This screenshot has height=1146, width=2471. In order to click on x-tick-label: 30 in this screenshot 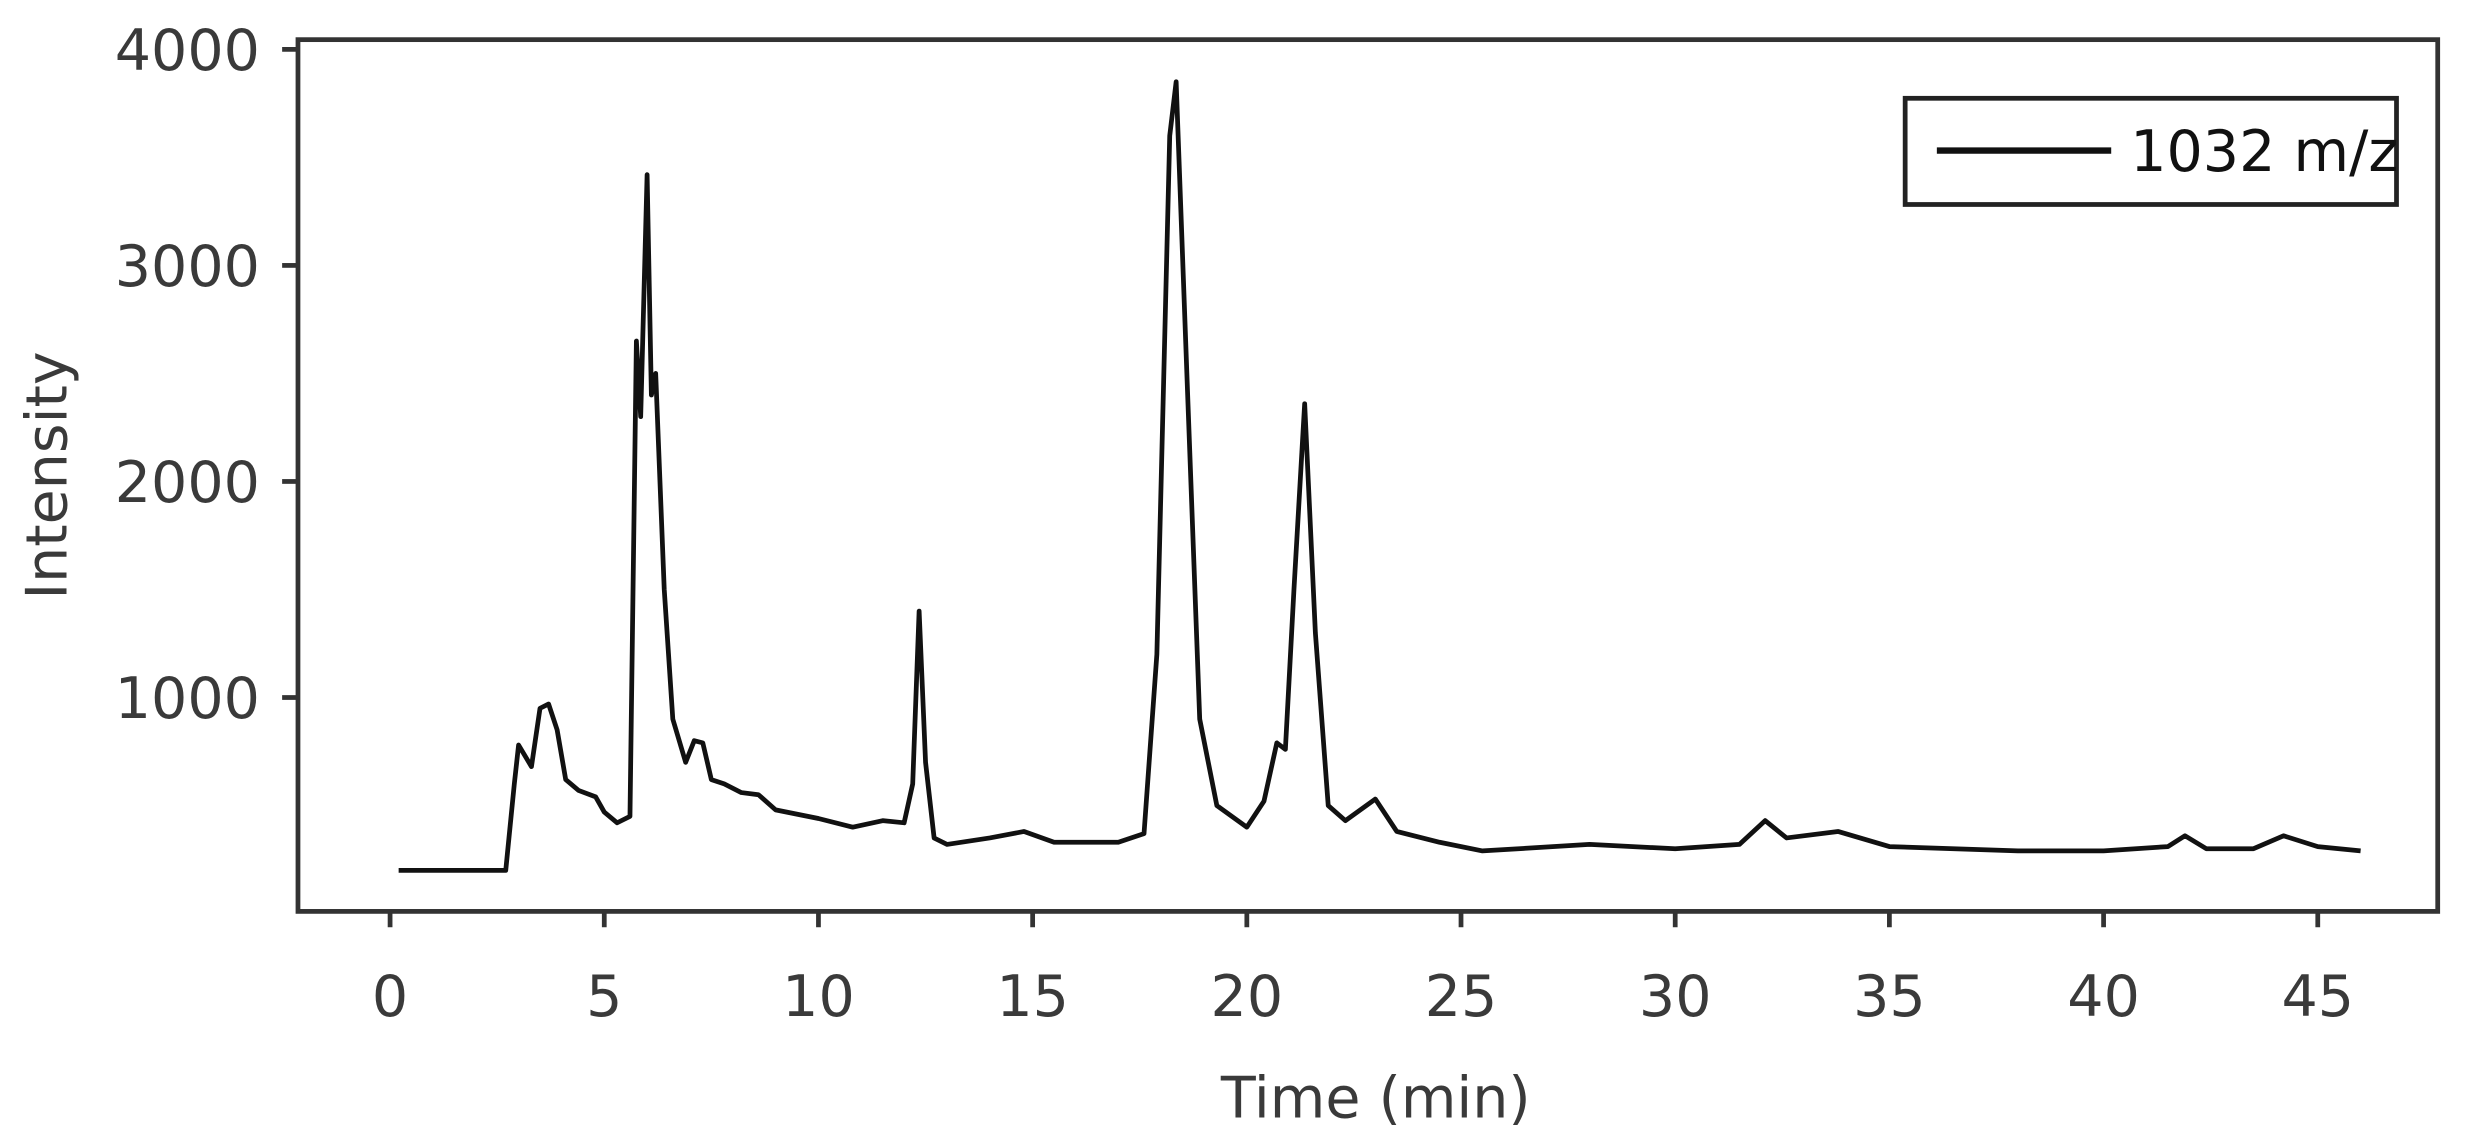, I will do `click(1675, 997)`.